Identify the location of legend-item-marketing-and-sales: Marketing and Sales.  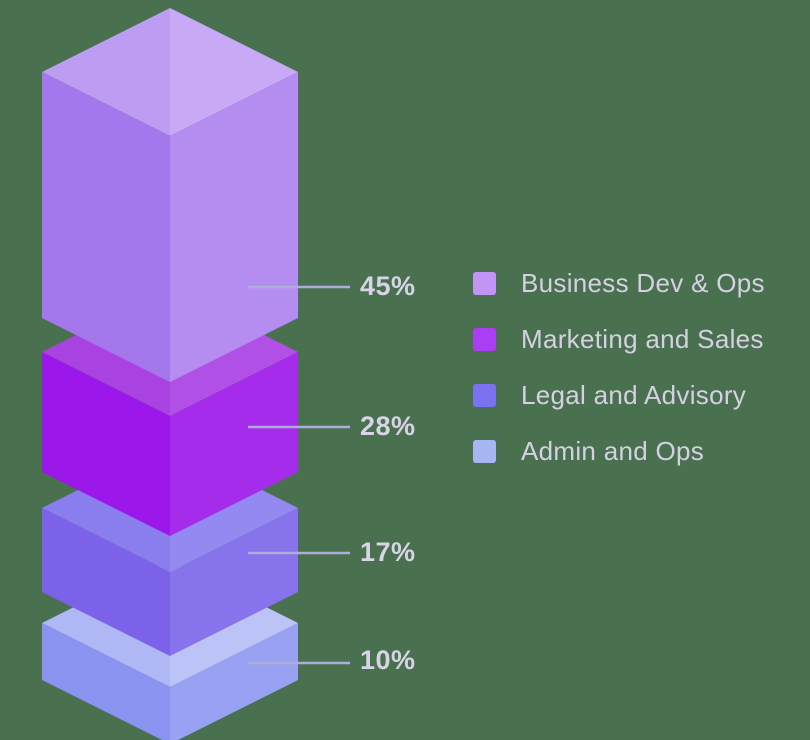
(619, 339).